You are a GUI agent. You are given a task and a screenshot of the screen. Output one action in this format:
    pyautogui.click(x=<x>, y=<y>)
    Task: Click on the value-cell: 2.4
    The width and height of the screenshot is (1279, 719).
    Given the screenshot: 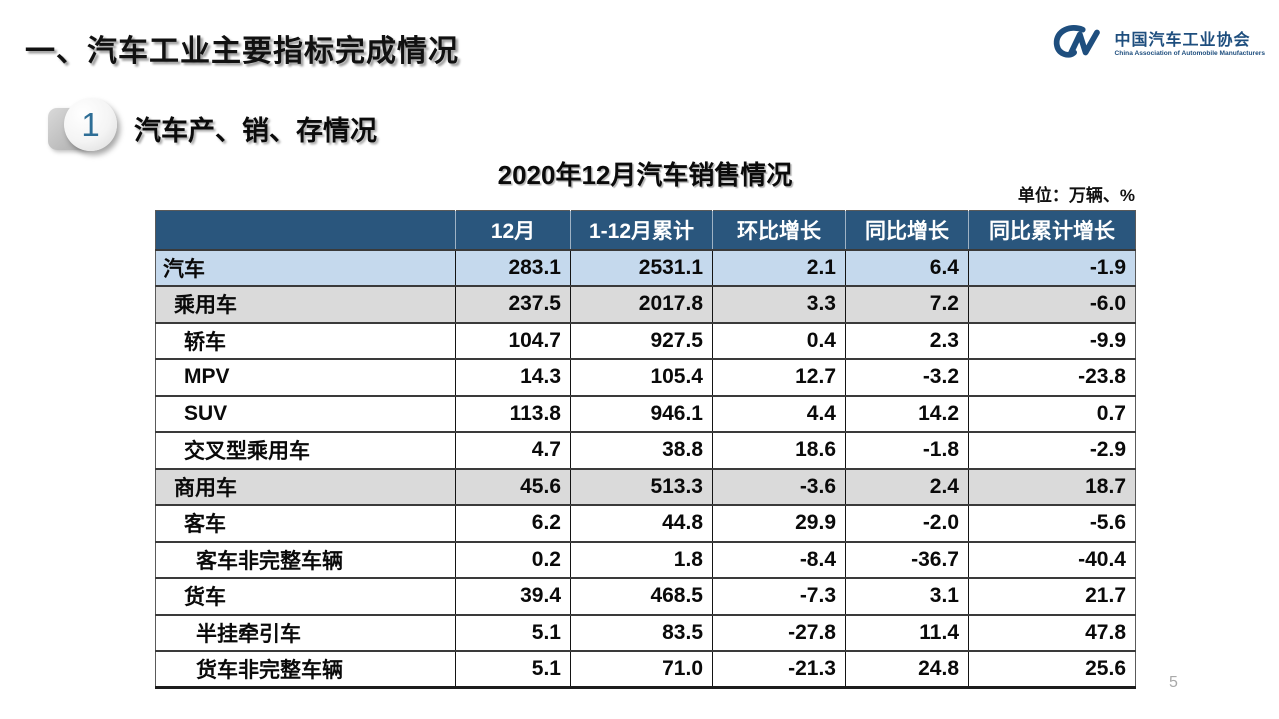 What is the action you would take?
    pyautogui.click(x=907, y=486)
    